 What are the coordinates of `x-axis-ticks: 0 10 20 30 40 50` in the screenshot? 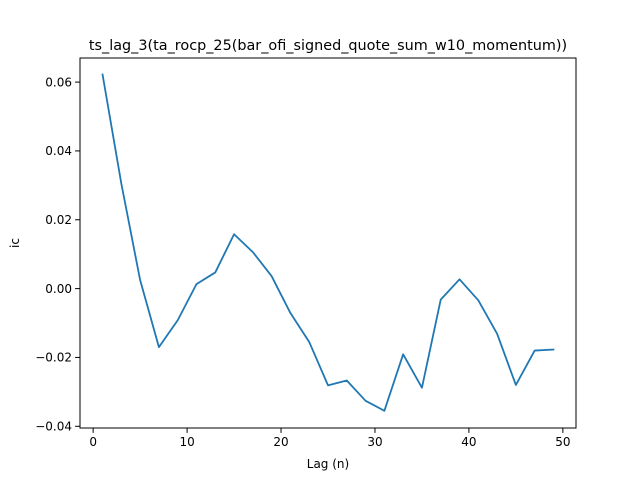 It's located at (329, 438).